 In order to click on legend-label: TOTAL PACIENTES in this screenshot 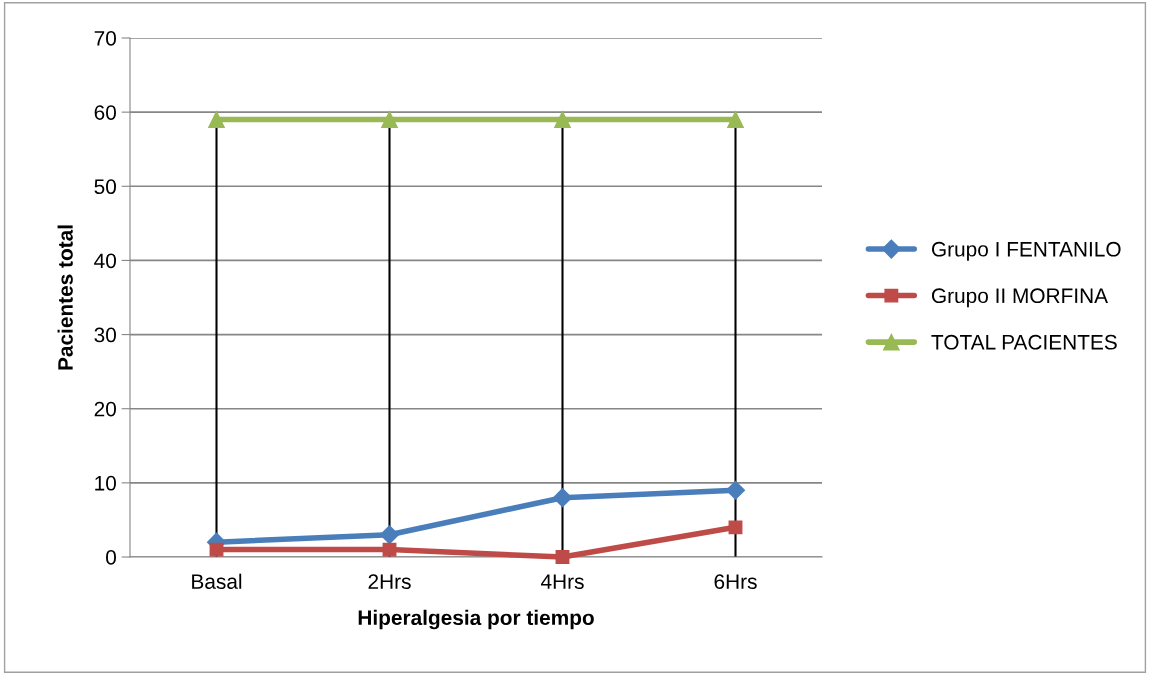, I will do `click(1024, 342)`.